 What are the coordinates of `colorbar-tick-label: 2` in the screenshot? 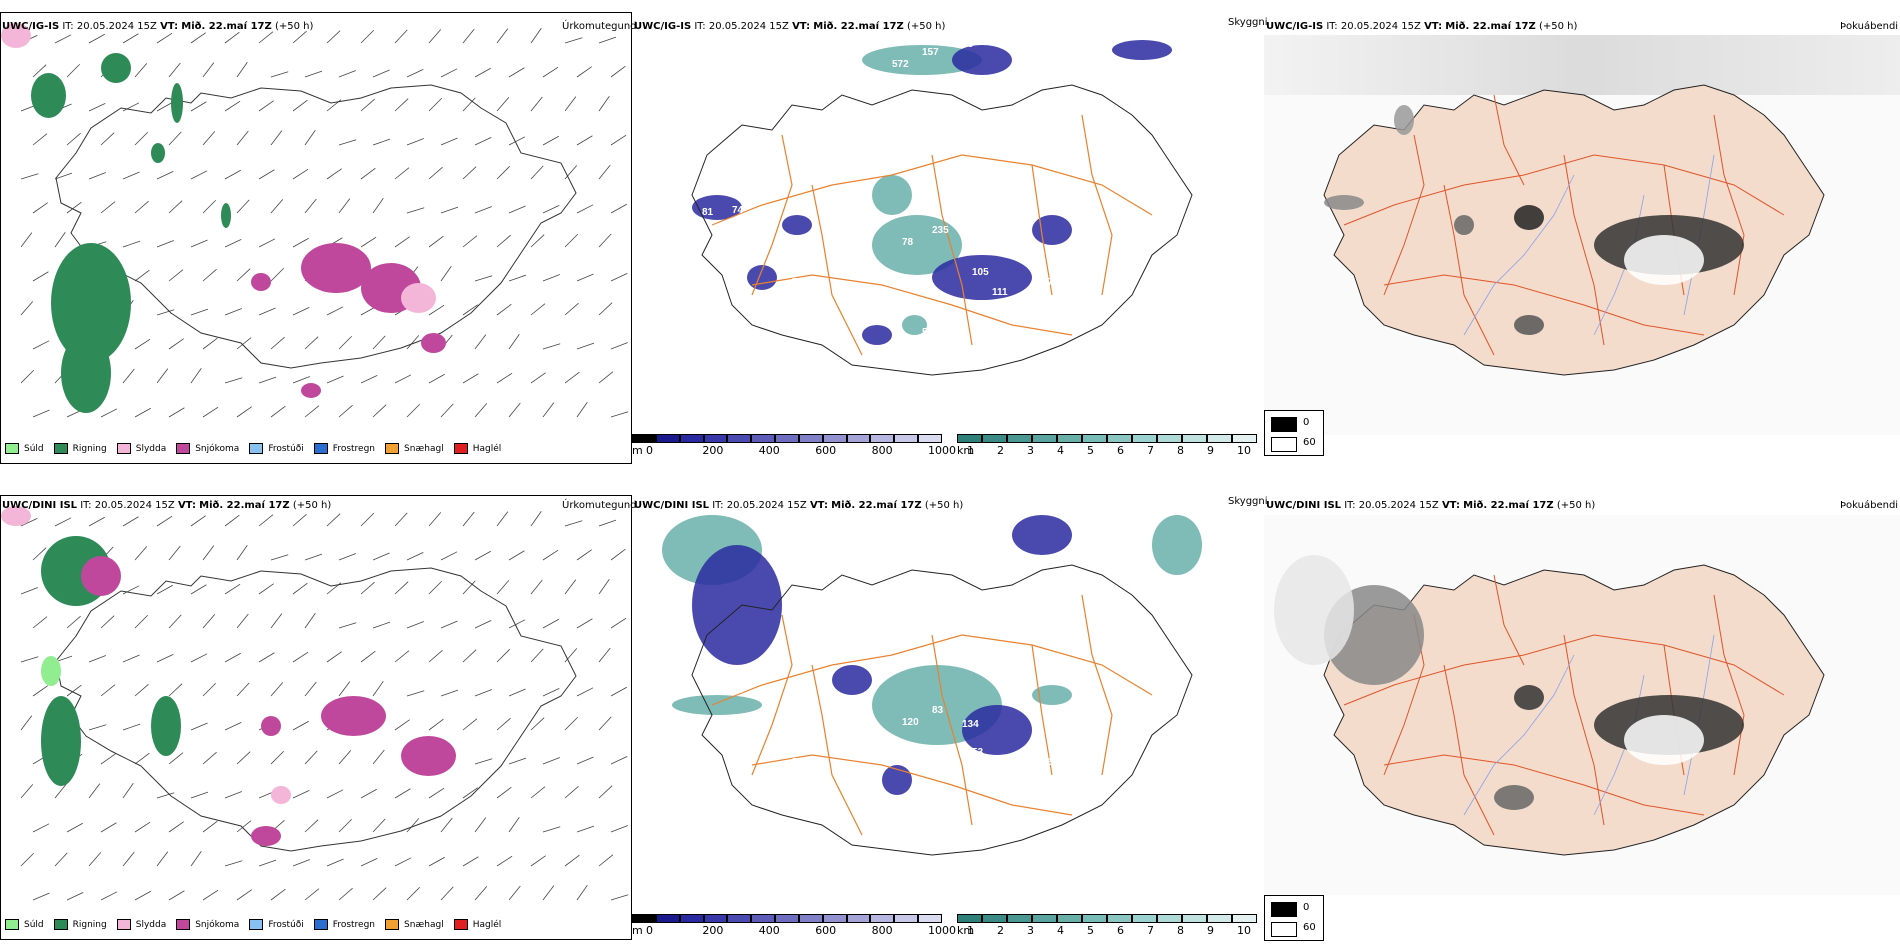 It's located at (1000, 930).